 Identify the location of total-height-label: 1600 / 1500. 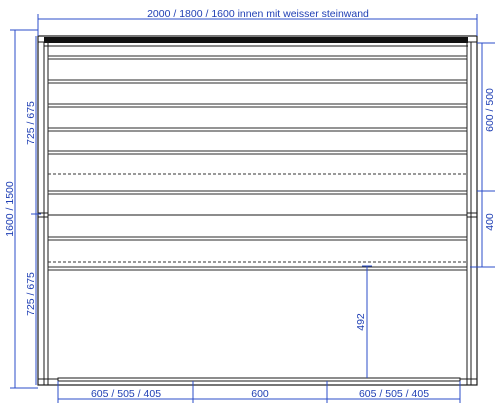
(10, 209).